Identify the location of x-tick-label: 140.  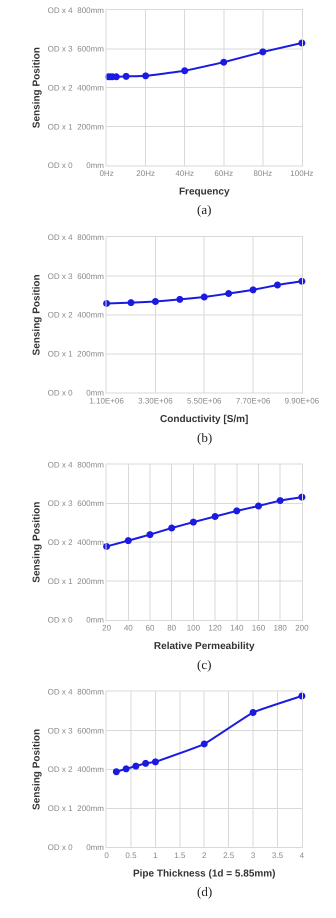
(237, 628).